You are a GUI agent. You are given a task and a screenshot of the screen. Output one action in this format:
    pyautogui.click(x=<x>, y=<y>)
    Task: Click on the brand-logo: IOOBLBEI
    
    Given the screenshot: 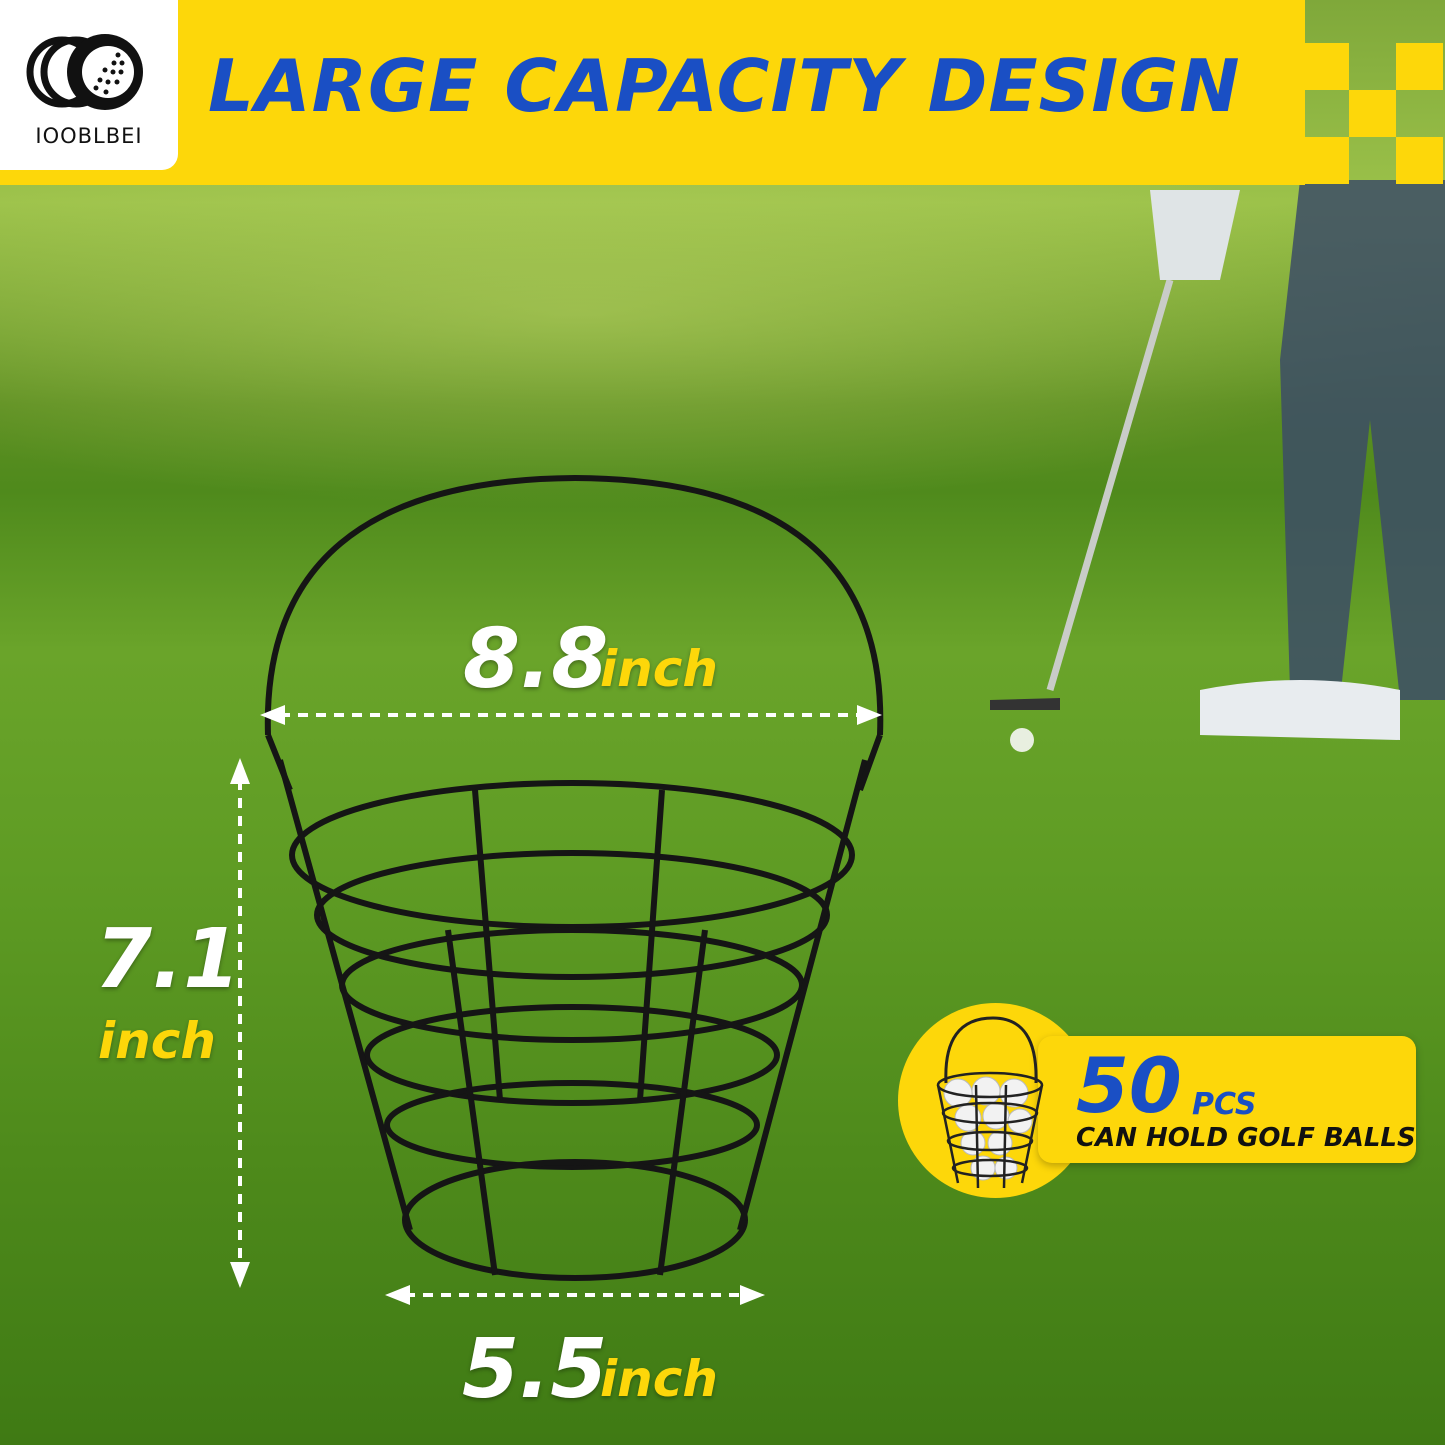 What is the action you would take?
    pyautogui.click(x=89, y=85)
    